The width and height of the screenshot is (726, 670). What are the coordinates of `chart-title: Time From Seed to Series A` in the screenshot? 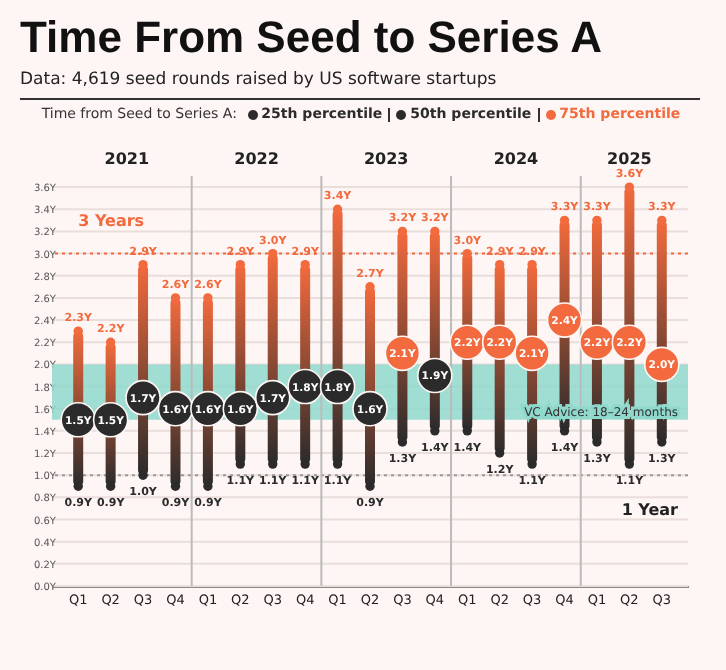 It's located at (312, 38).